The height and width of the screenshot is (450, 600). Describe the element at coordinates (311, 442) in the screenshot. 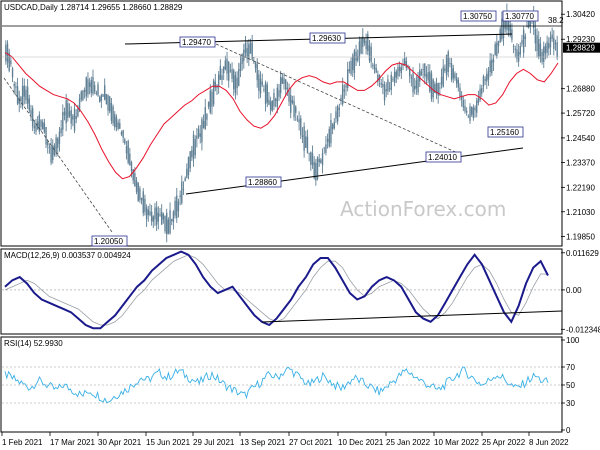

I see `time-axis-tick-label: 27 Oct 2021` at that location.